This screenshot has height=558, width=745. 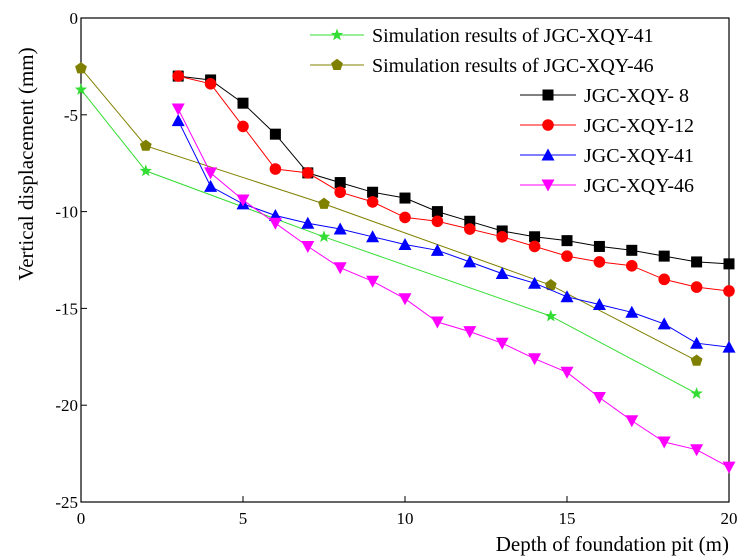 I want to click on y-tick-label: -15, so click(x=66, y=308).